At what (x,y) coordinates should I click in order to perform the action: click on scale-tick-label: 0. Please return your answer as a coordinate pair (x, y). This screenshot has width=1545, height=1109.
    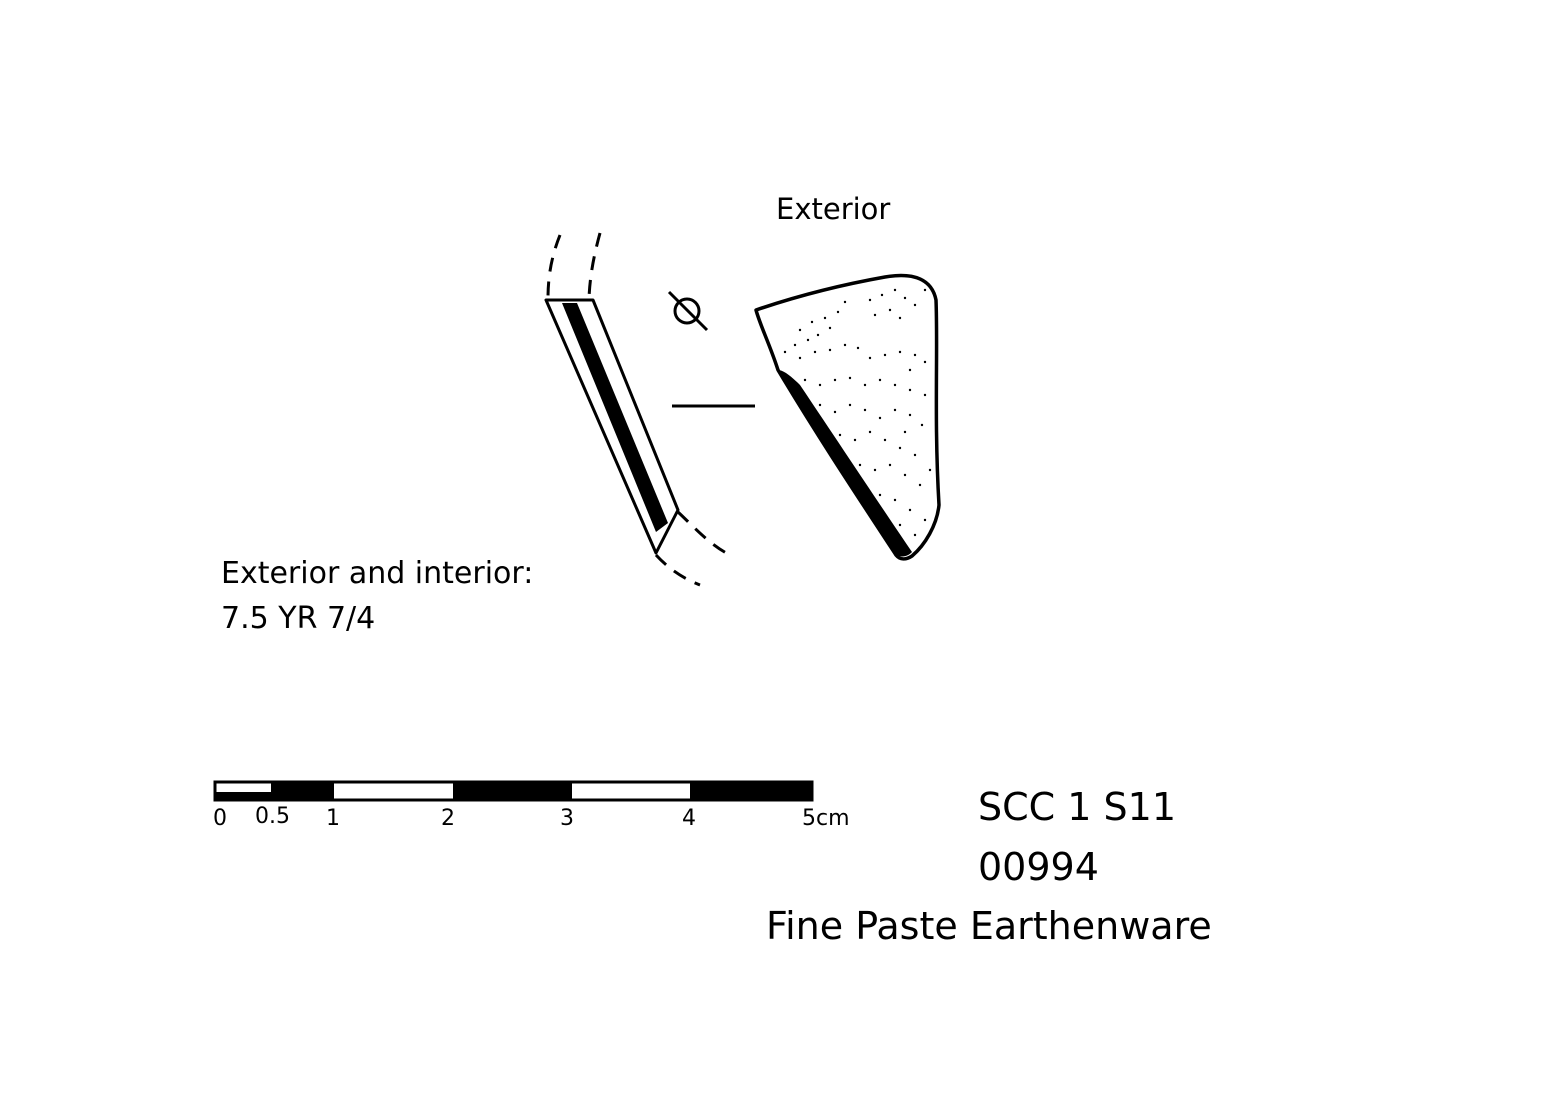
    Looking at the image, I should click on (220, 818).